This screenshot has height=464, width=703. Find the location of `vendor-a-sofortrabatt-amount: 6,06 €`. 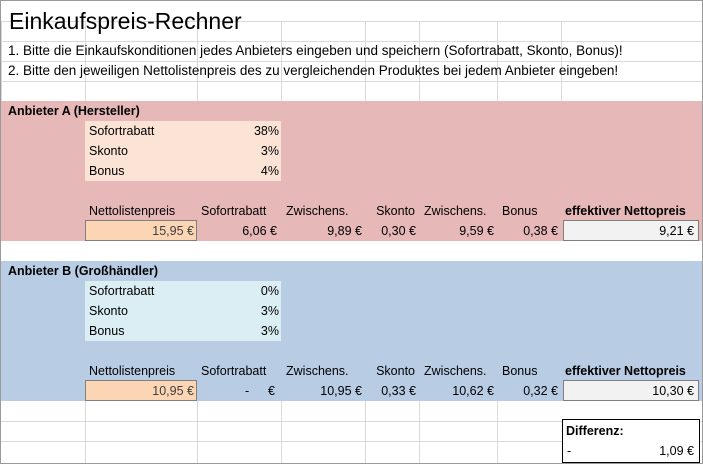

vendor-a-sofortrabatt-amount: 6,06 € is located at coordinates (259, 231).